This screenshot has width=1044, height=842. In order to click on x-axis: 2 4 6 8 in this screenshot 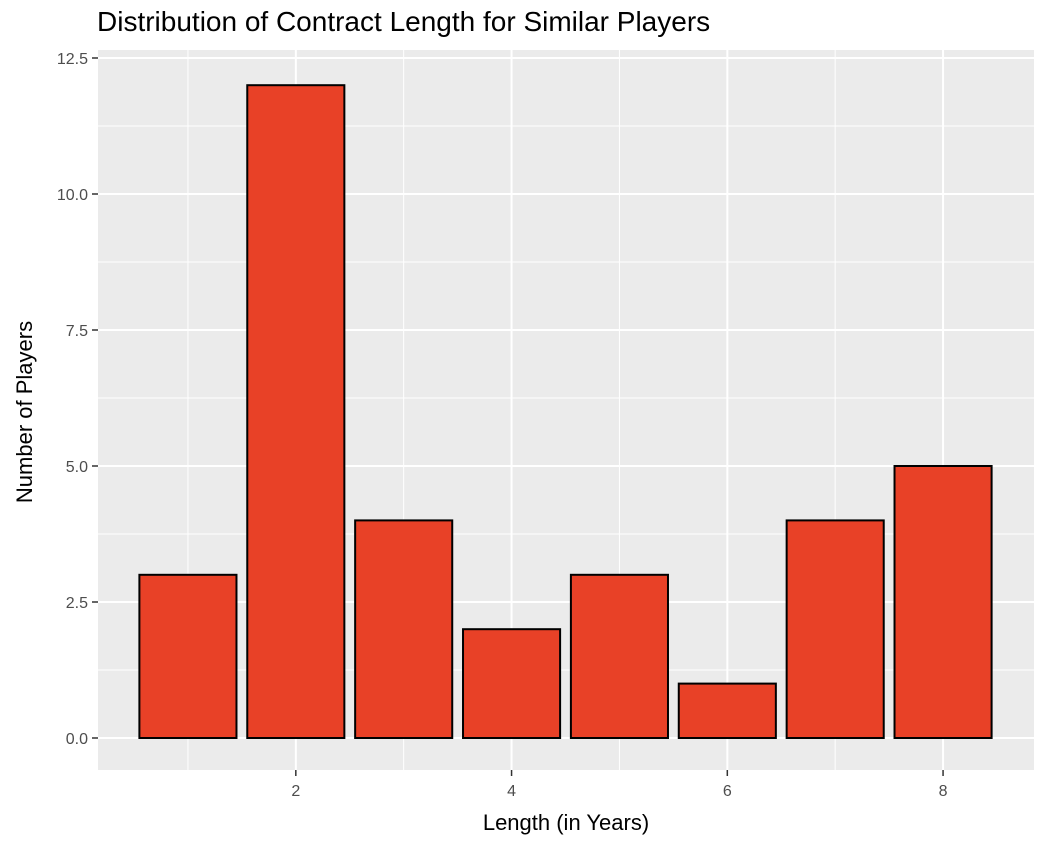, I will do `click(619, 785)`.